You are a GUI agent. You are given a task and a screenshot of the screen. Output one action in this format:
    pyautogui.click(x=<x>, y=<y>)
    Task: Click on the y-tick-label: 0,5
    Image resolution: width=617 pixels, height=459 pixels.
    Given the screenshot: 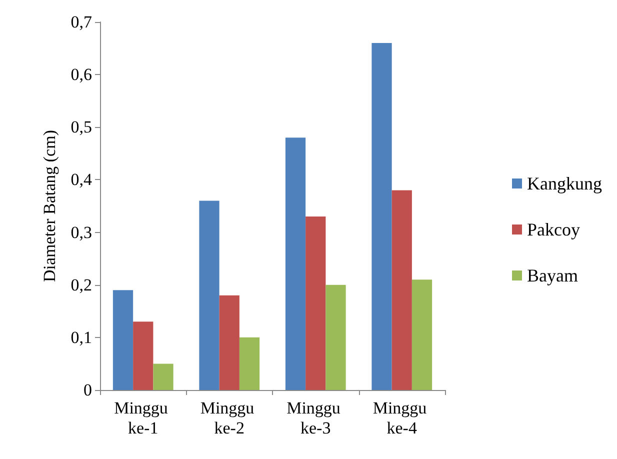 What is the action you would take?
    pyautogui.click(x=81, y=127)
    